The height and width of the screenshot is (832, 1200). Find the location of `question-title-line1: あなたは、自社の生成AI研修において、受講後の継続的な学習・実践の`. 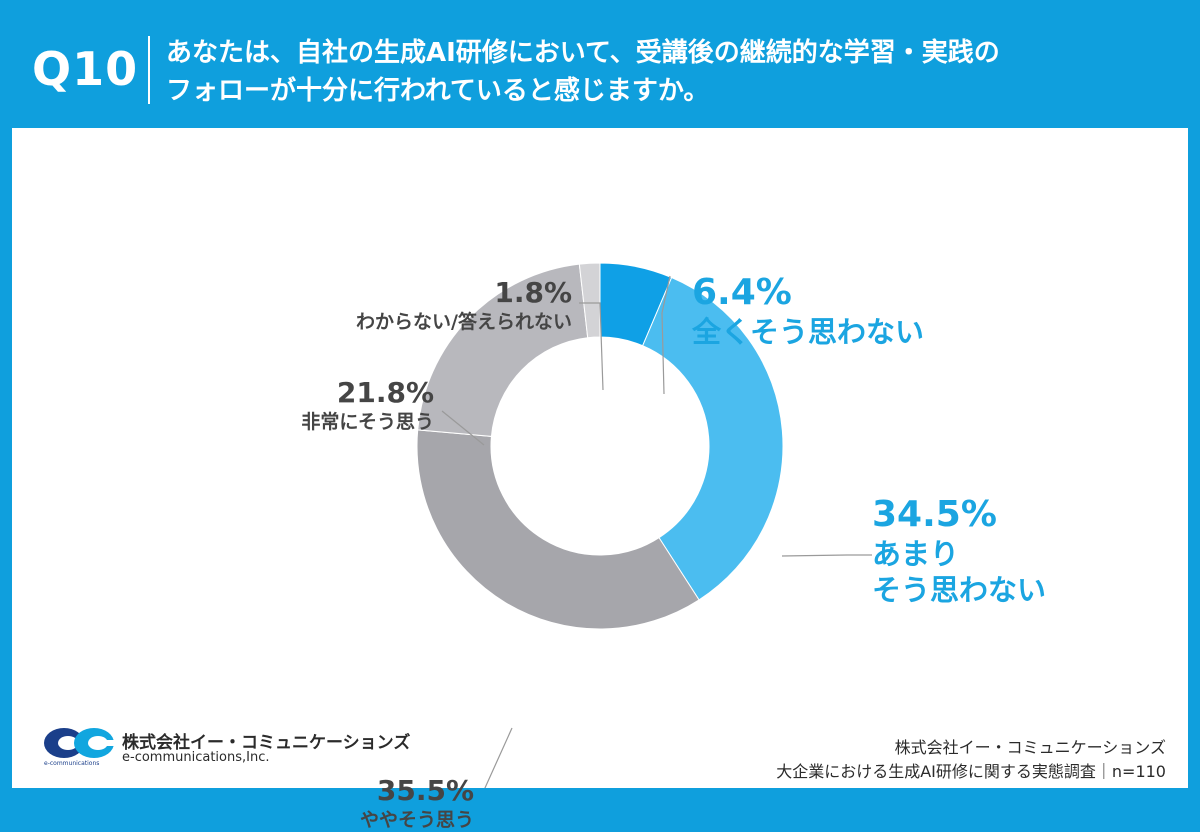

question-title-line1: あなたは、自社の生成AI研修において、受講後の継続的な学習・実践の is located at coordinates (583, 53).